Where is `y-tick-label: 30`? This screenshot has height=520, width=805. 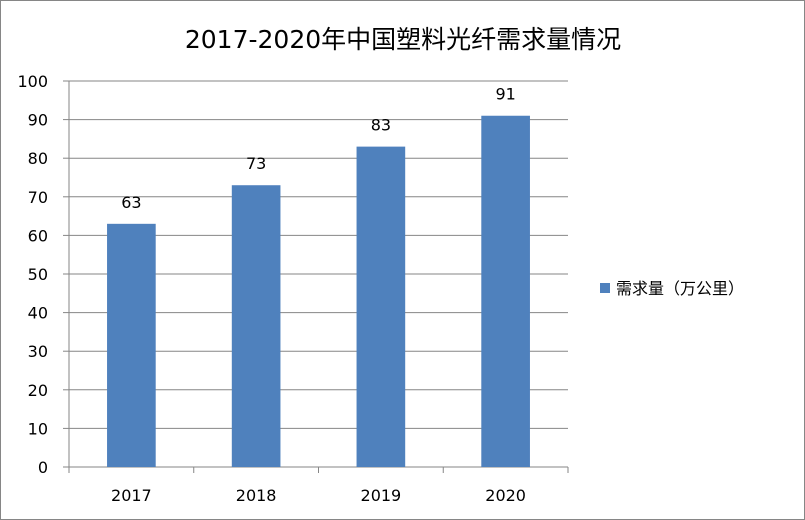
y-tick-label: 30 is located at coordinates (38, 351).